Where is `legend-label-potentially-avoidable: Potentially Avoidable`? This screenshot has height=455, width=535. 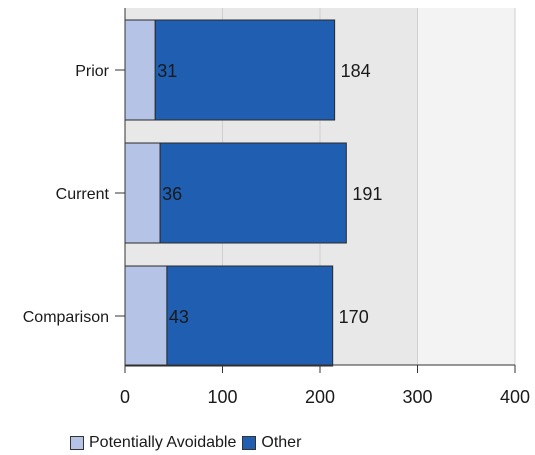 legend-label-potentially-avoidable: Potentially Avoidable is located at coordinates (163, 442).